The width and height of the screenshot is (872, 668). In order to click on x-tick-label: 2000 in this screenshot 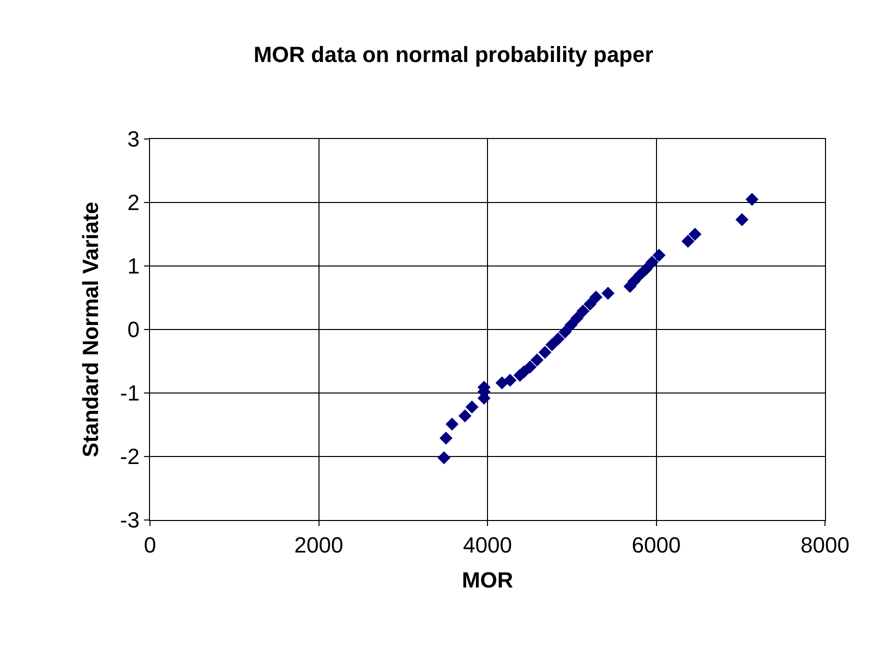, I will do `click(319, 545)`.